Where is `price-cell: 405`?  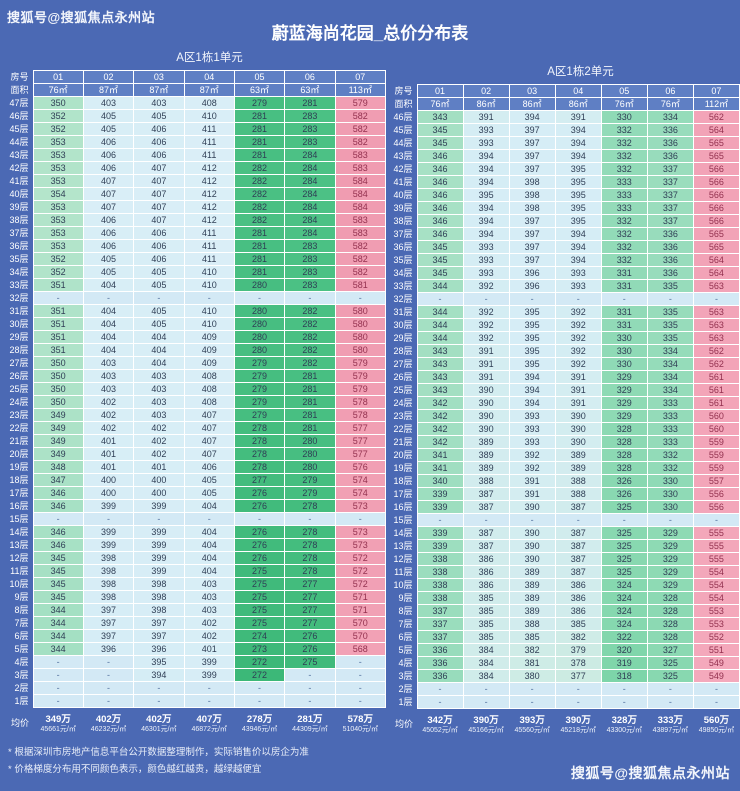 price-cell: 405 is located at coordinates (159, 285).